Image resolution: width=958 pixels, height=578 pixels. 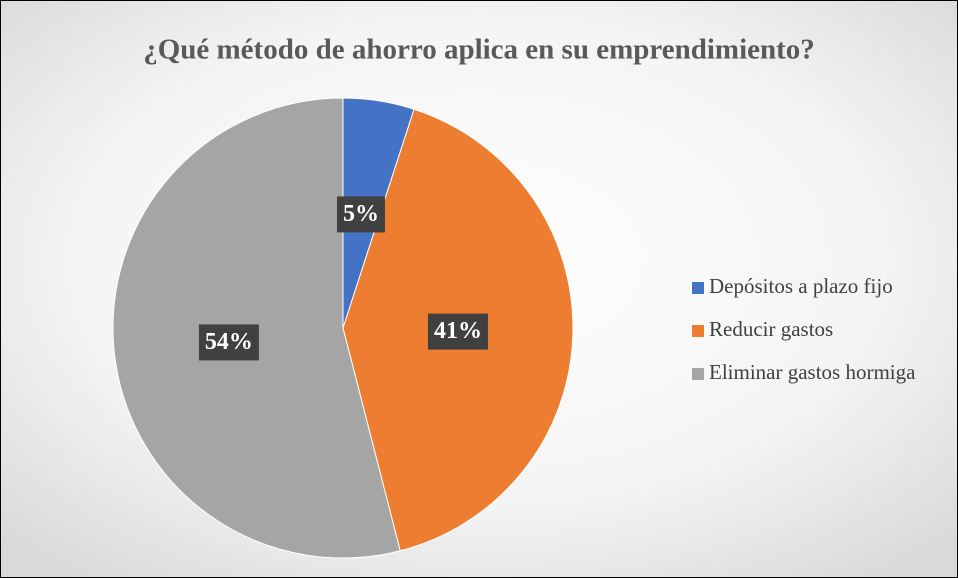 I want to click on legend-label: Eliminar gastos hormiga, so click(x=812, y=372).